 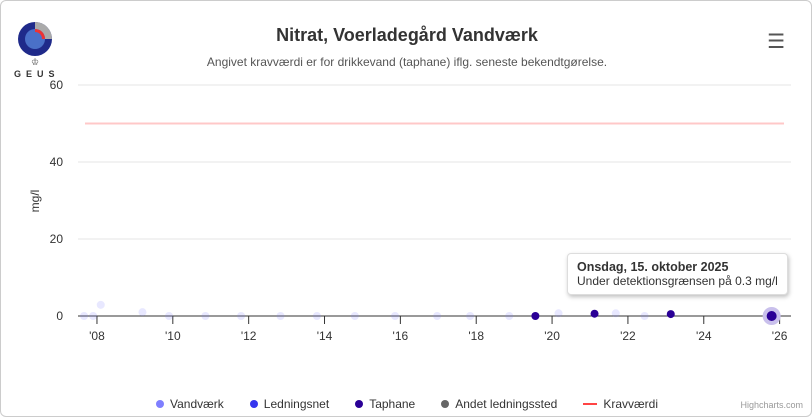 What do you see at coordinates (628, 336) in the screenshot?
I see `x-tick-label: '22` at bounding box center [628, 336].